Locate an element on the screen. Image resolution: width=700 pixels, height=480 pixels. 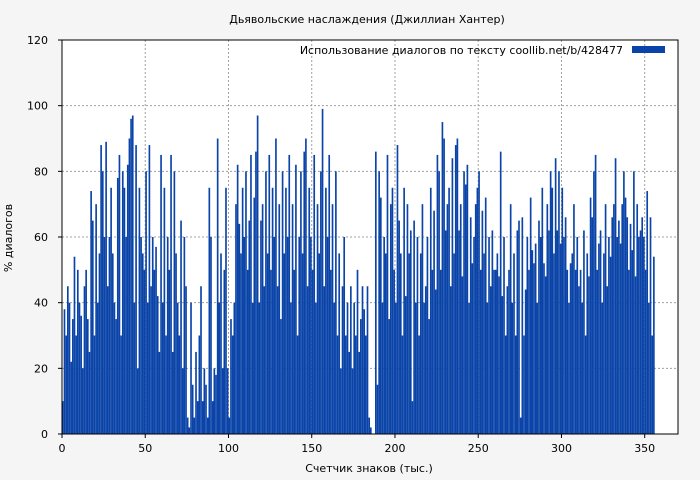
y-axis: 0 20 40 60 80 100 120 is located at coordinates (44, 237).